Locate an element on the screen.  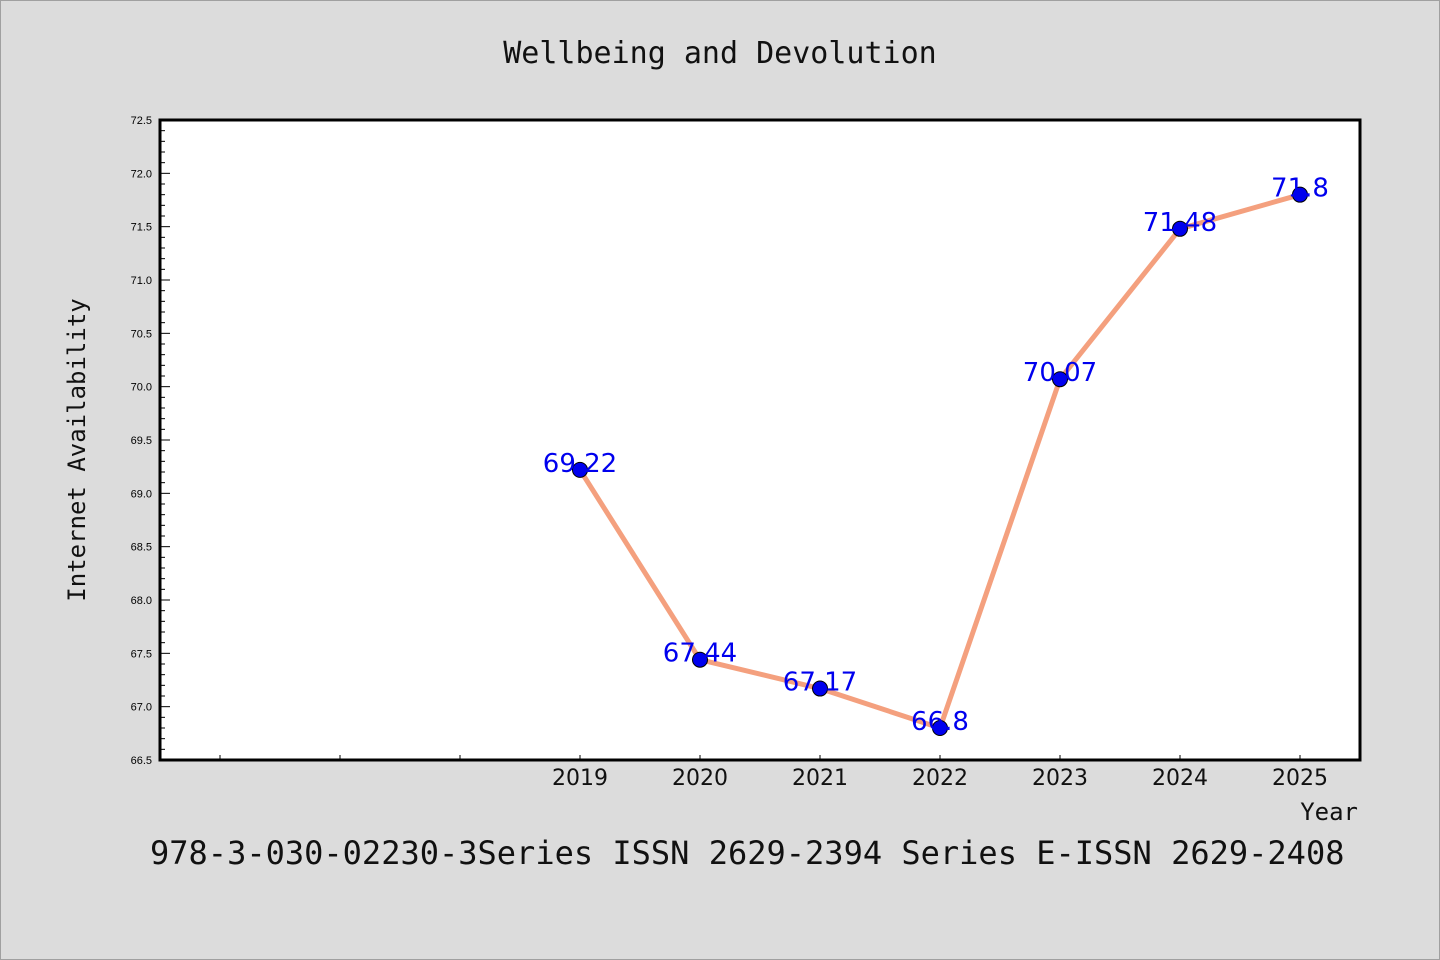
y-tick-label: 72.0 is located at coordinates (141, 174).